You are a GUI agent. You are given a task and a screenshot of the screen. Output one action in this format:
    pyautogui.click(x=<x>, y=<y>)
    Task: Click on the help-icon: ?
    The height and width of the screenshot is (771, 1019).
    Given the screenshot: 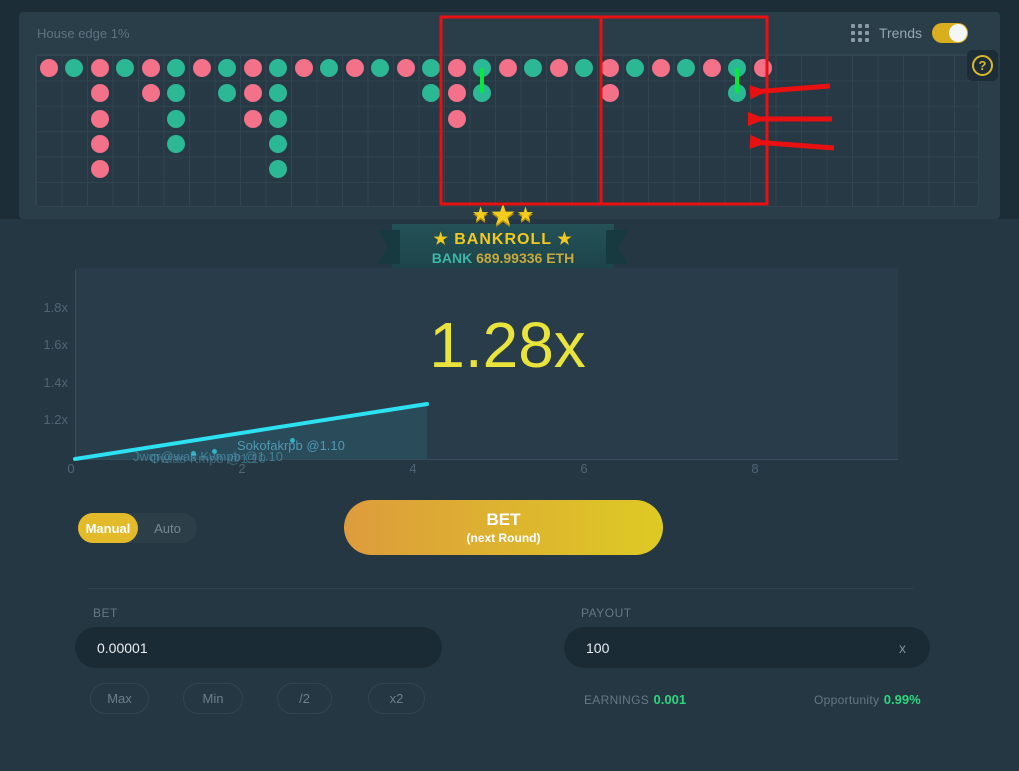 What is the action you would take?
    pyautogui.click(x=982, y=65)
    